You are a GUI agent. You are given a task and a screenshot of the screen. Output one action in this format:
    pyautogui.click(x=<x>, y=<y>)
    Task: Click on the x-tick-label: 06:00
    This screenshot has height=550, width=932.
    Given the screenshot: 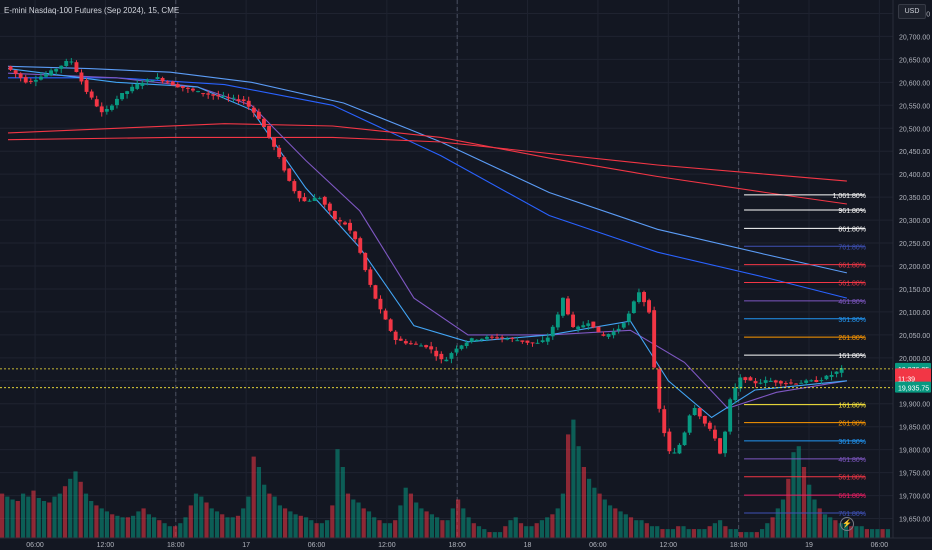 What is the action you would take?
    pyautogui.click(x=880, y=545)
    